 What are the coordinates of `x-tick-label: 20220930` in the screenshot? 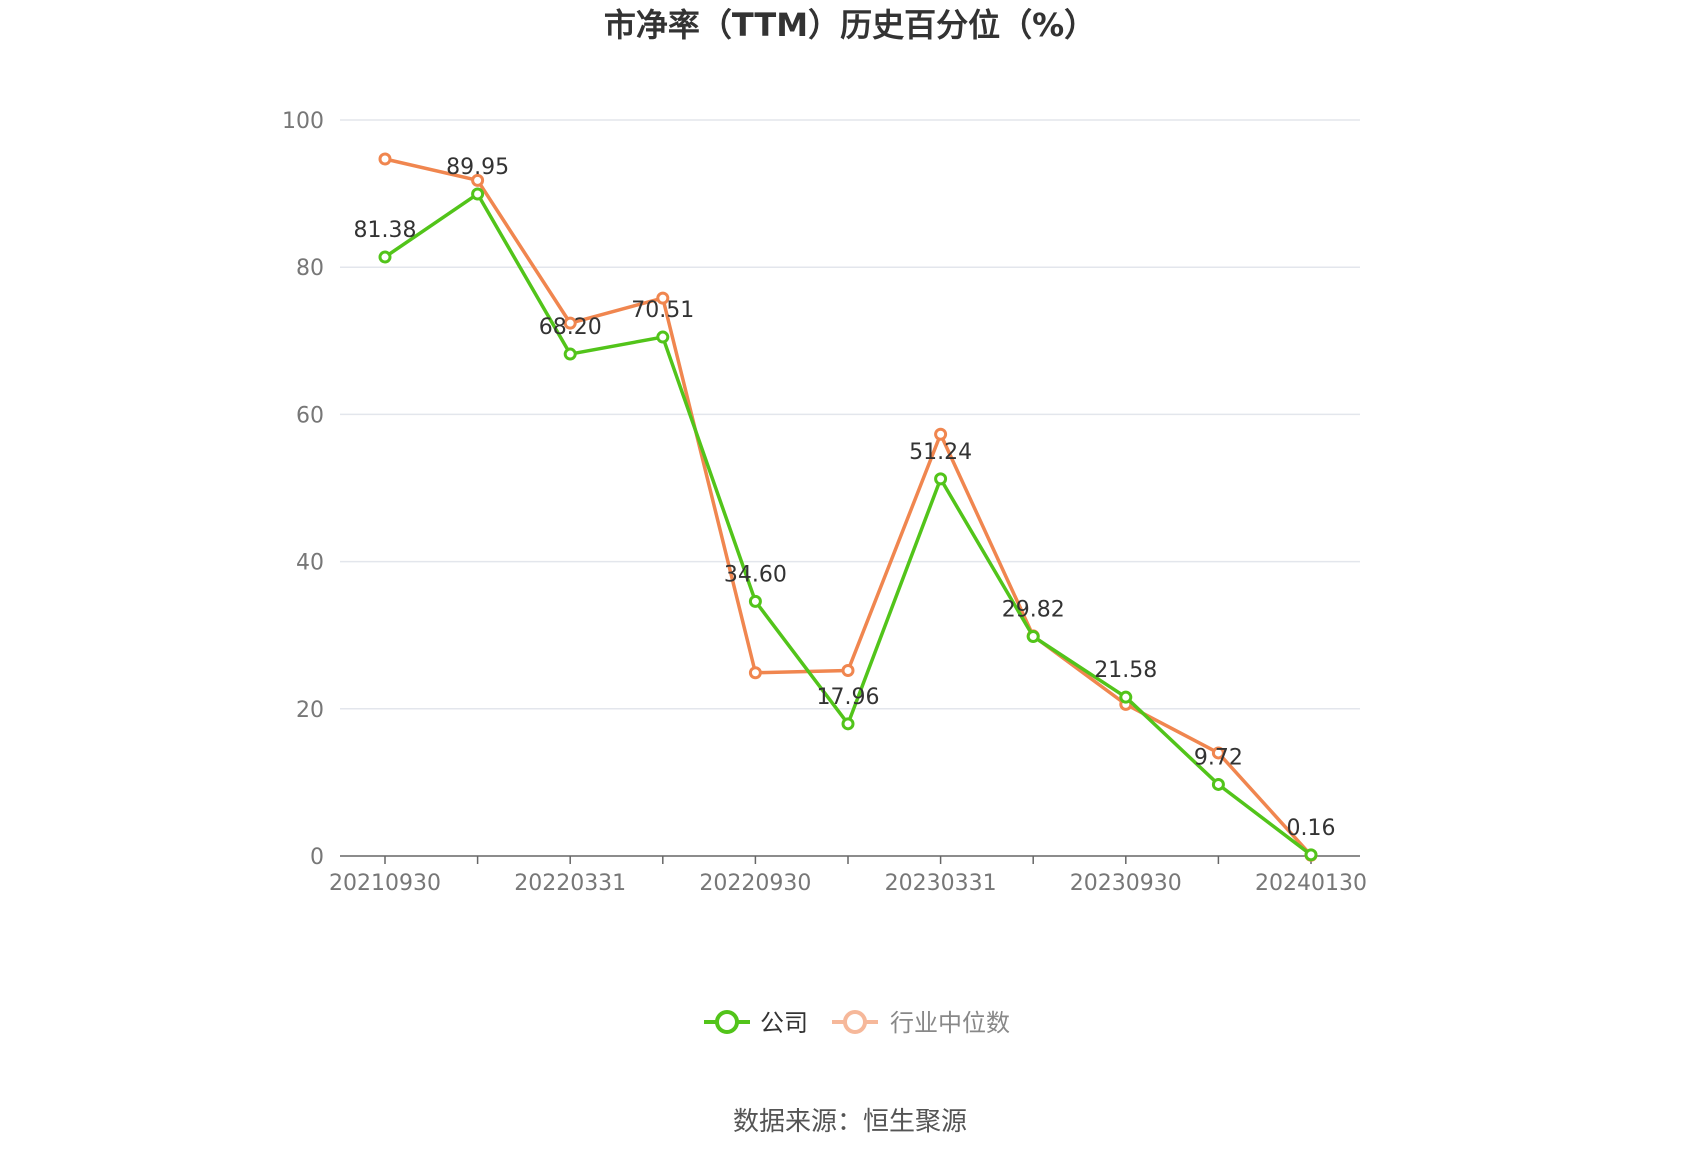 It's located at (755, 883).